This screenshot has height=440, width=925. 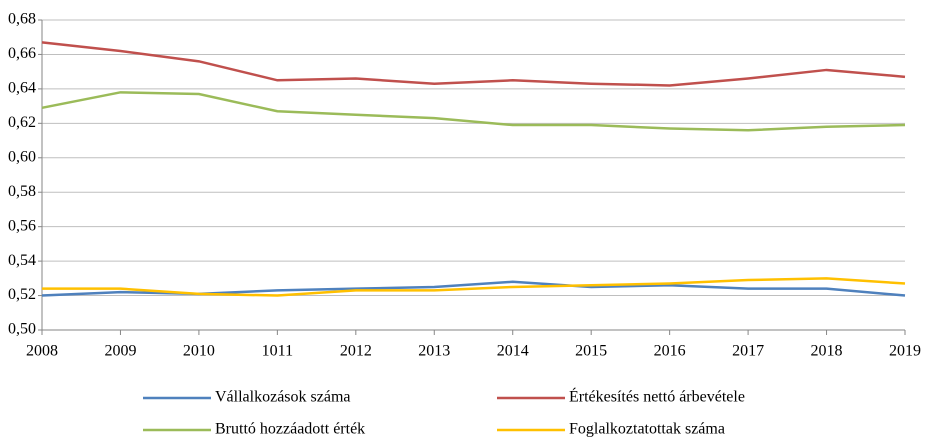 What do you see at coordinates (22, 191) in the screenshot?
I see `y-tick-label: 0,58` at bounding box center [22, 191].